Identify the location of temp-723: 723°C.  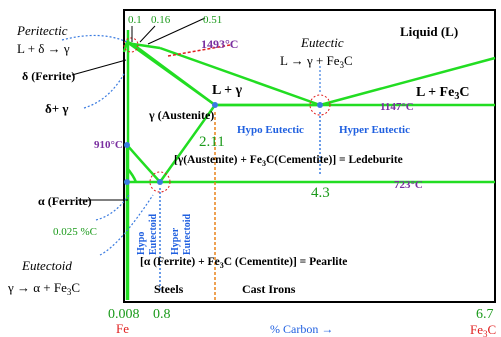
(408, 185).